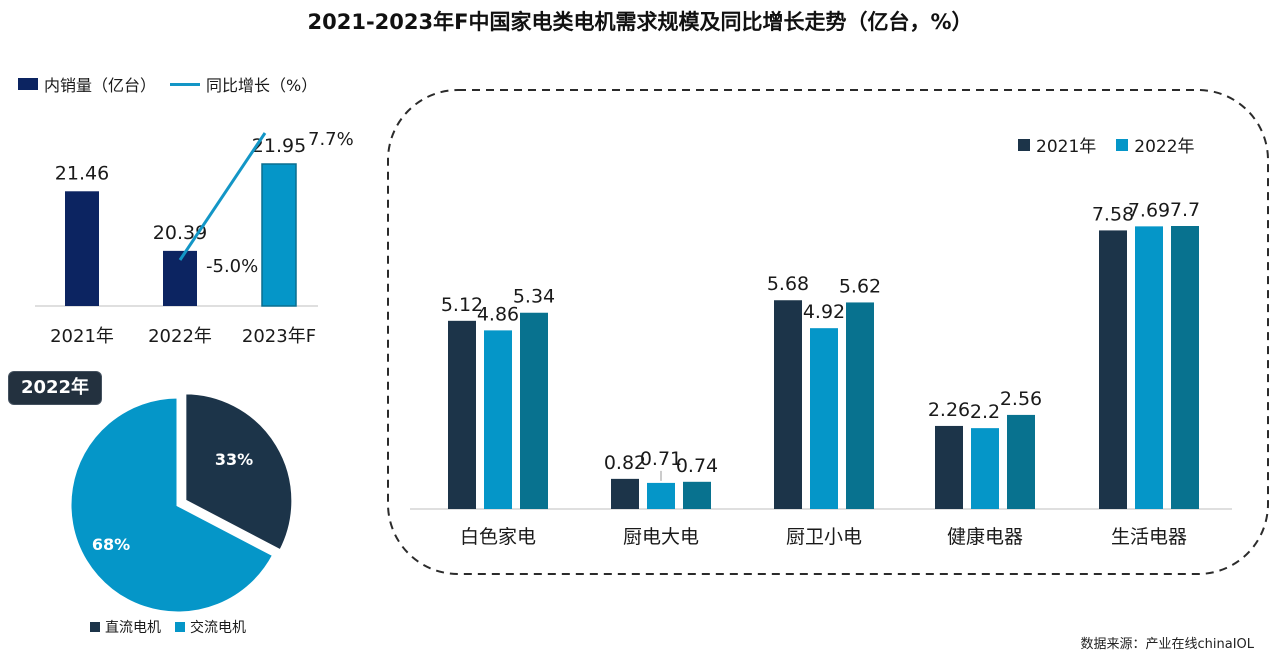 The height and width of the screenshot is (666, 1280). What do you see at coordinates (28, 84) in the screenshot?
I see `legend-swatch-sales` at bounding box center [28, 84].